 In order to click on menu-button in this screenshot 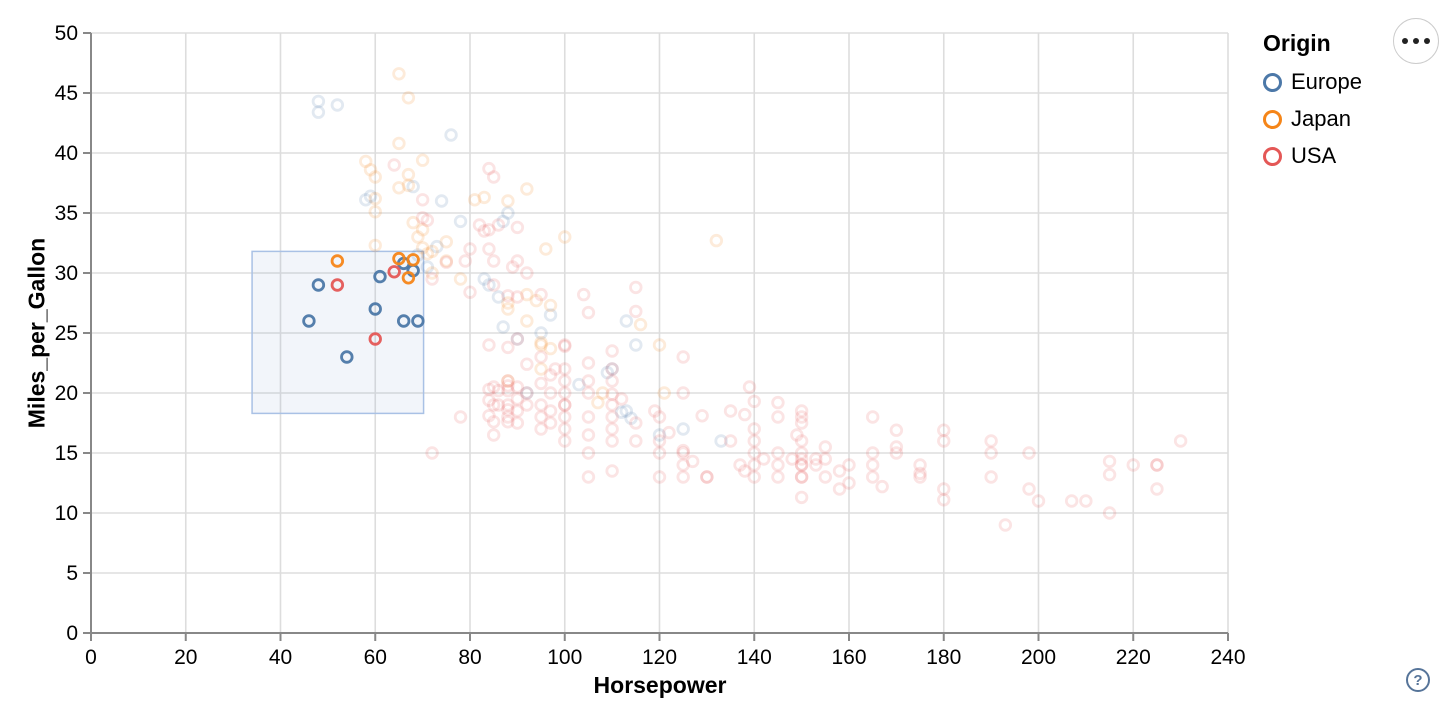, I will do `click(1416, 41)`.